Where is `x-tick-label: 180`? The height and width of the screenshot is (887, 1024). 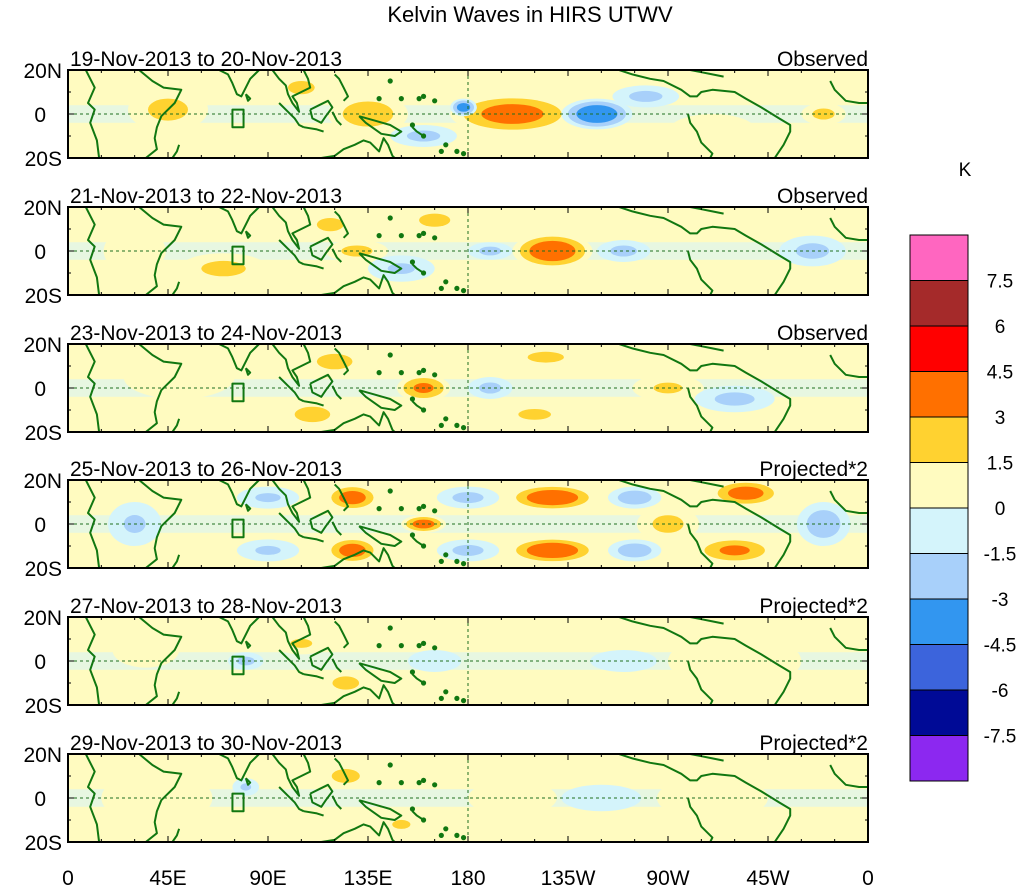
x-tick-label: 180 is located at coordinates (467, 877).